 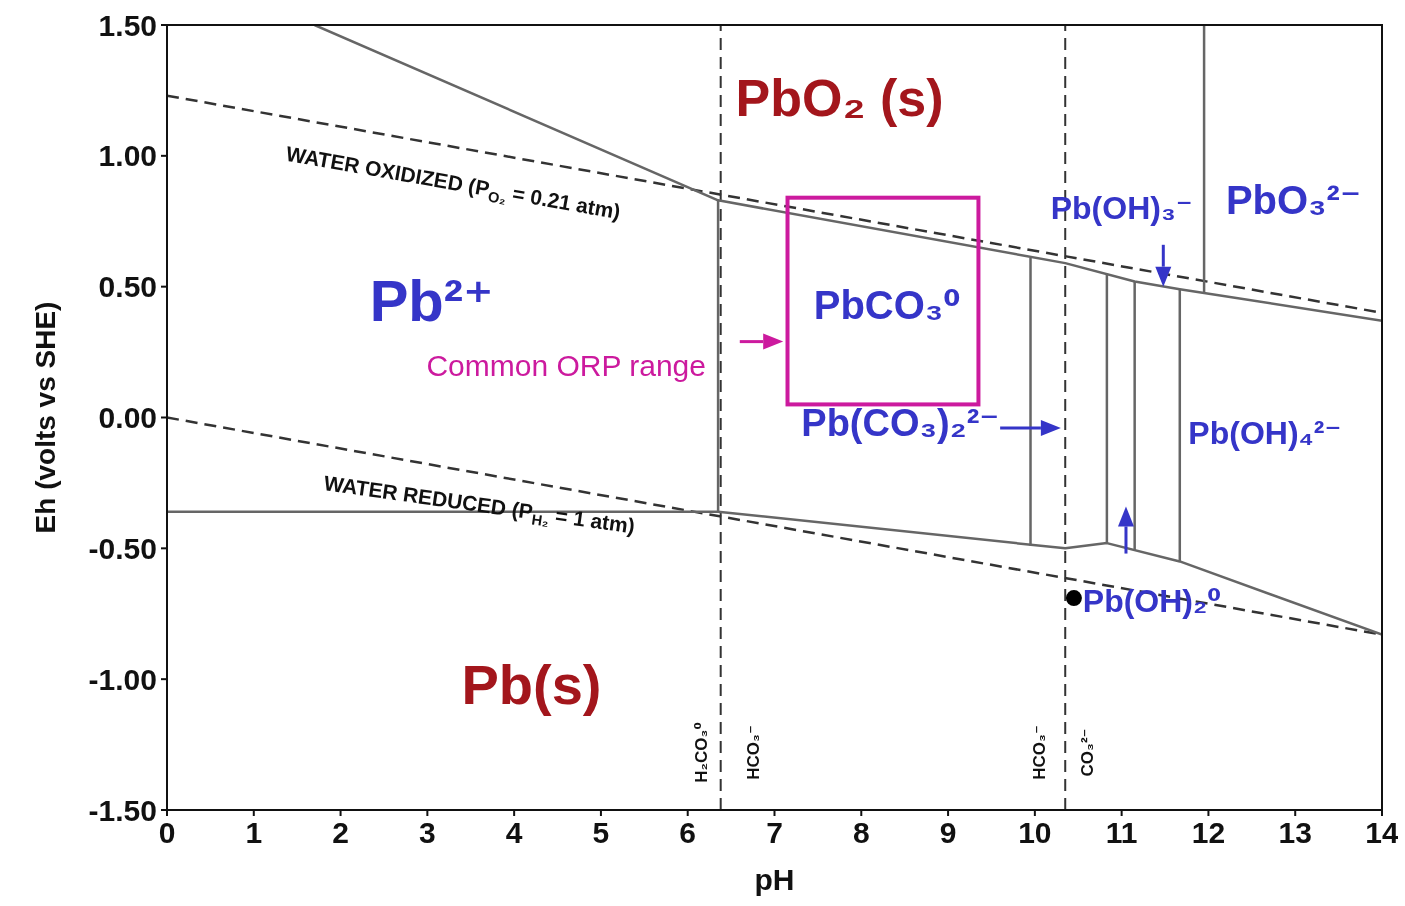 What do you see at coordinates (531, 684) in the screenshot?
I see `annotation: Pb(s)` at bounding box center [531, 684].